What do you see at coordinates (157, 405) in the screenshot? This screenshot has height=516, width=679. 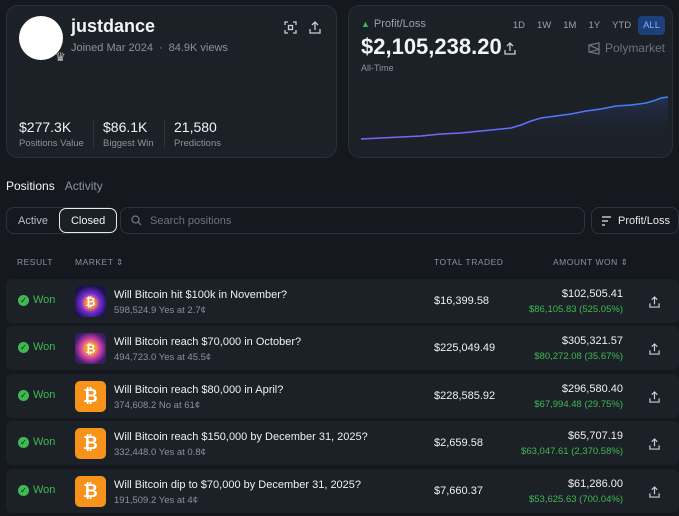 I see `market-position: 374,608.2 No at 61¢` at bounding box center [157, 405].